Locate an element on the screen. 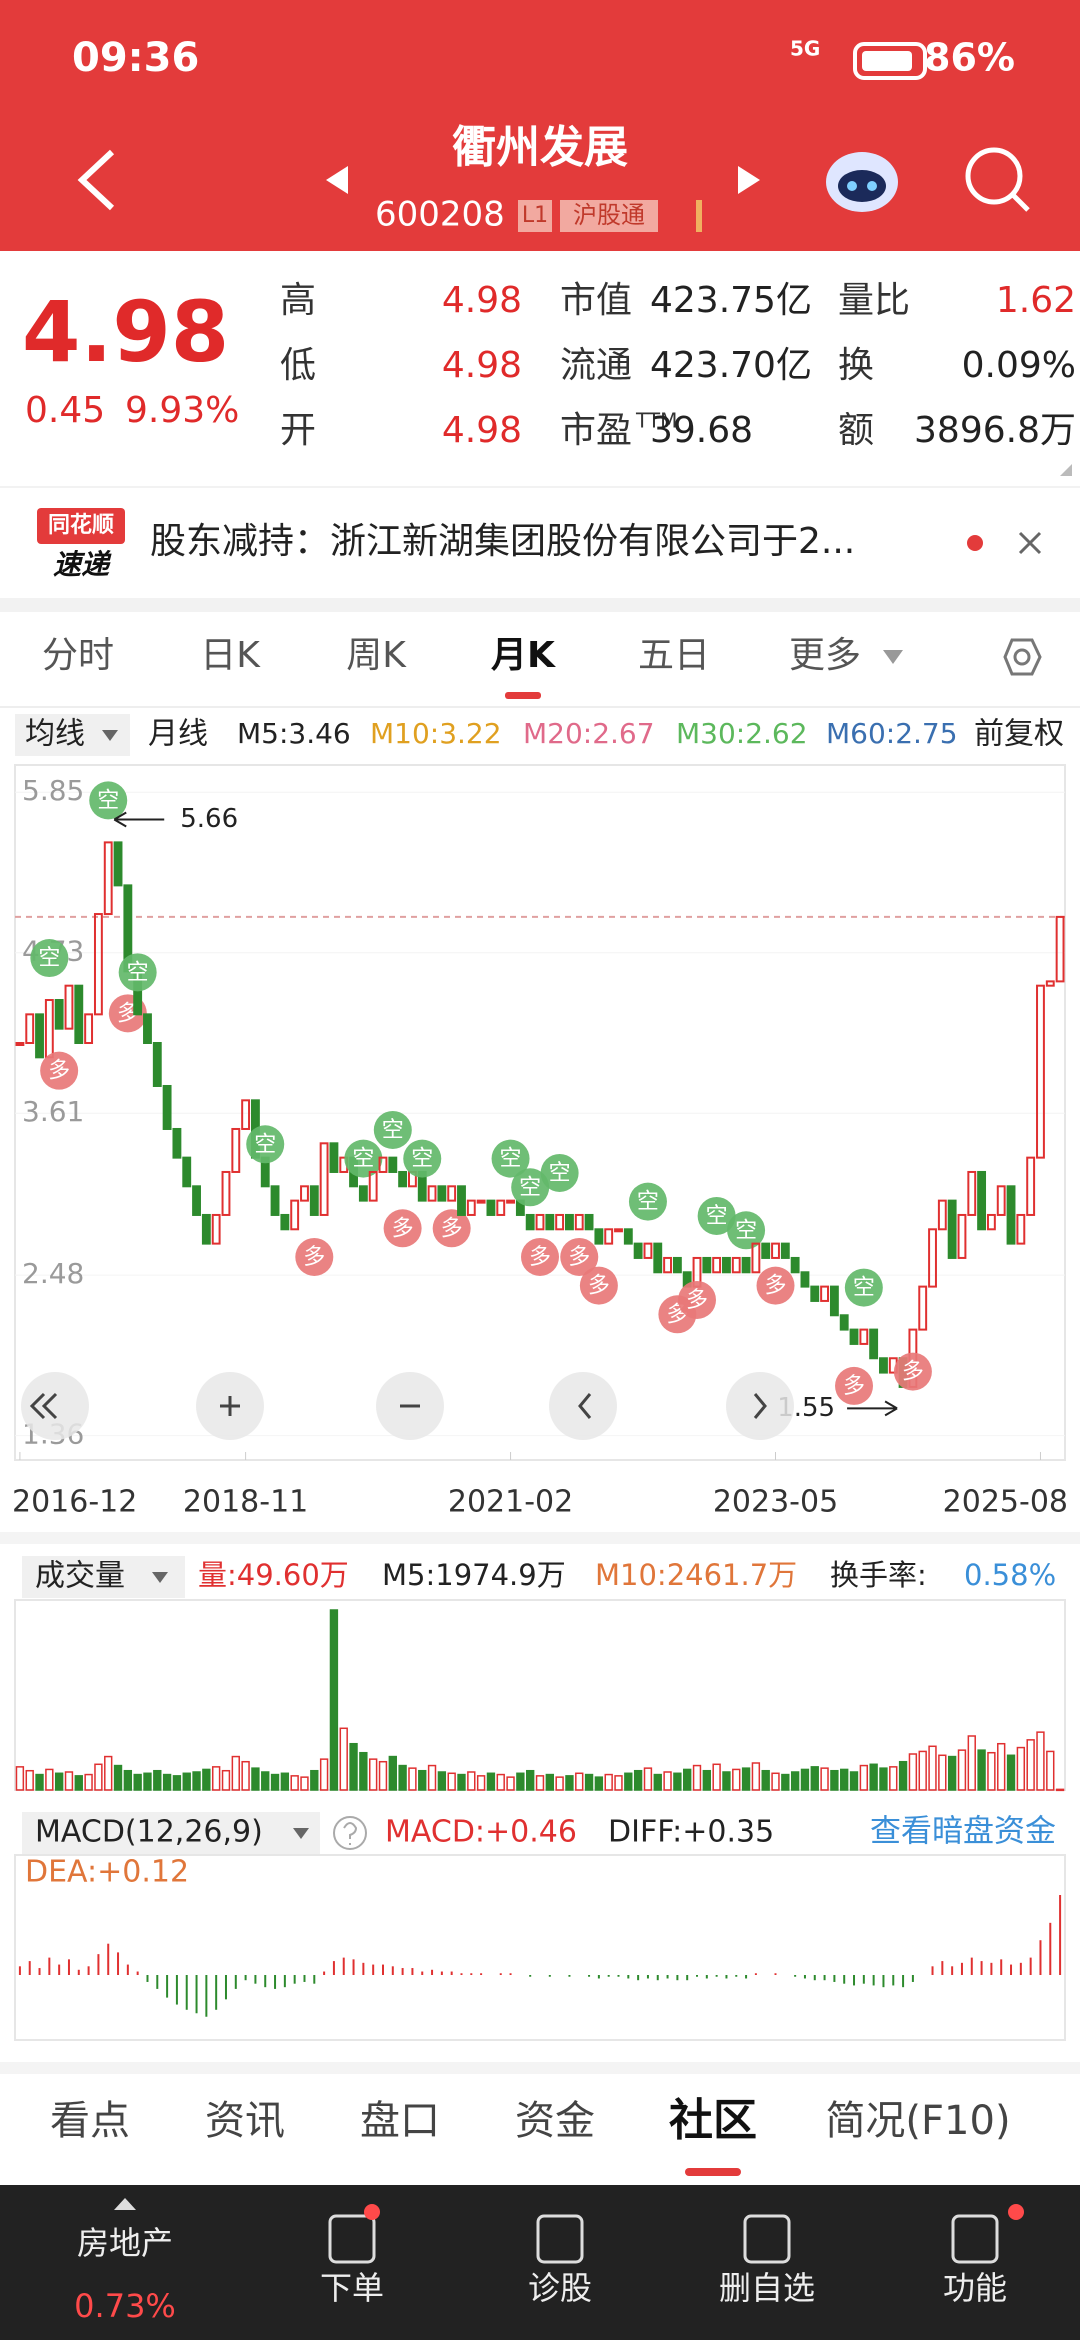  search-button is located at coordinates (994, 176).